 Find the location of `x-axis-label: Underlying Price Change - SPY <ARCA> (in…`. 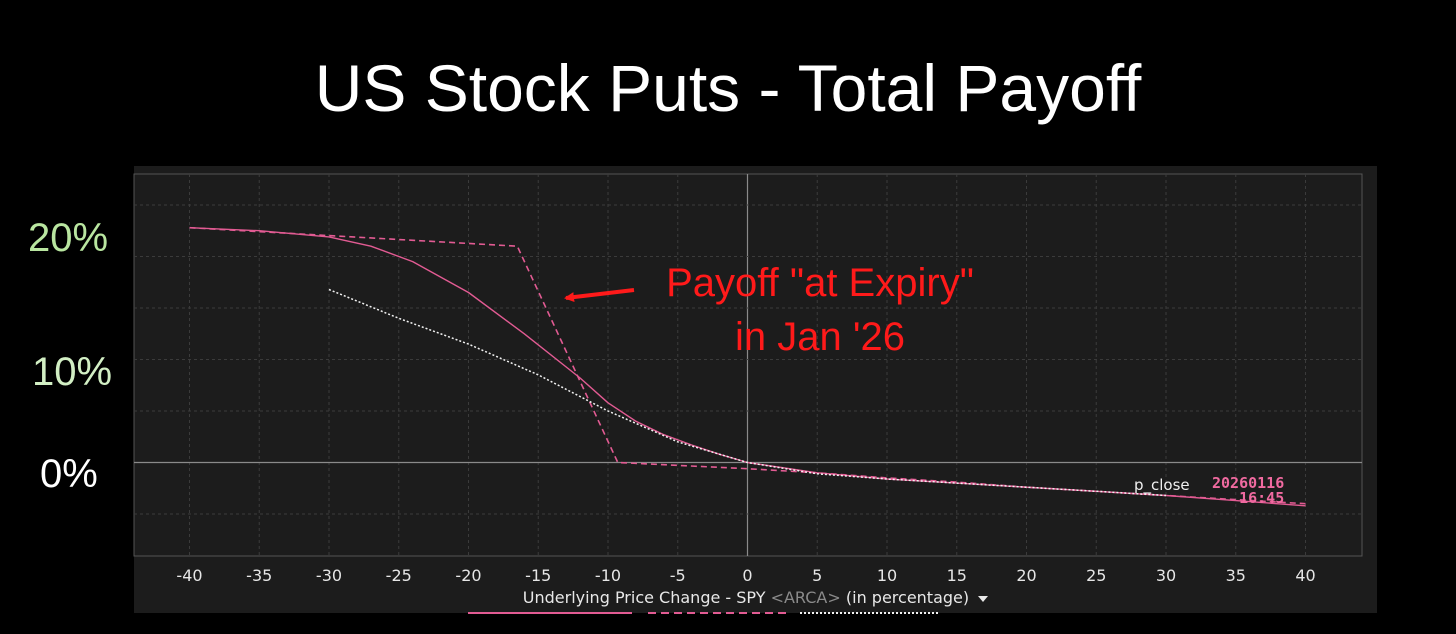

x-axis-label: Underlying Price Change - SPY <ARCA> (in… is located at coordinates (755, 598).